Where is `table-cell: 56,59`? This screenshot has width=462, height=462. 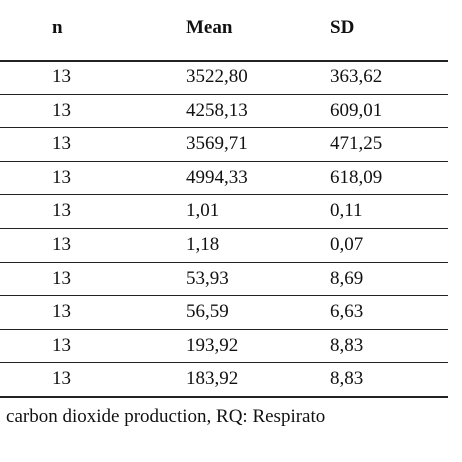 table-cell: 56,59 is located at coordinates (207, 312).